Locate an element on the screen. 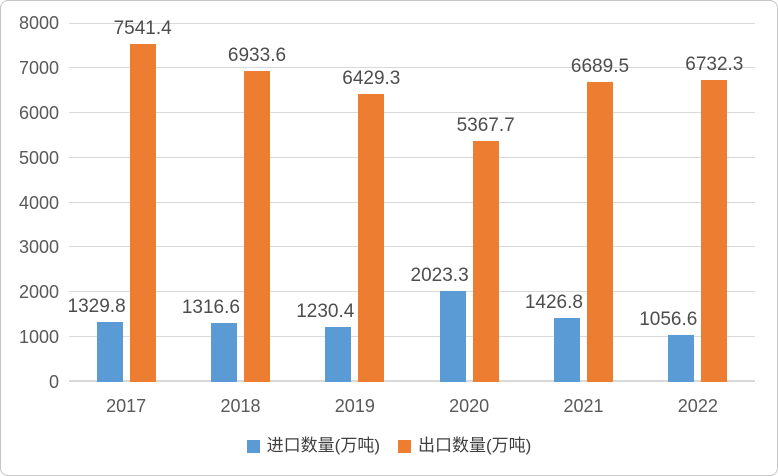 The height and width of the screenshot is (476, 778). export-value-label-2018: 6933.6 is located at coordinates (257, 55).